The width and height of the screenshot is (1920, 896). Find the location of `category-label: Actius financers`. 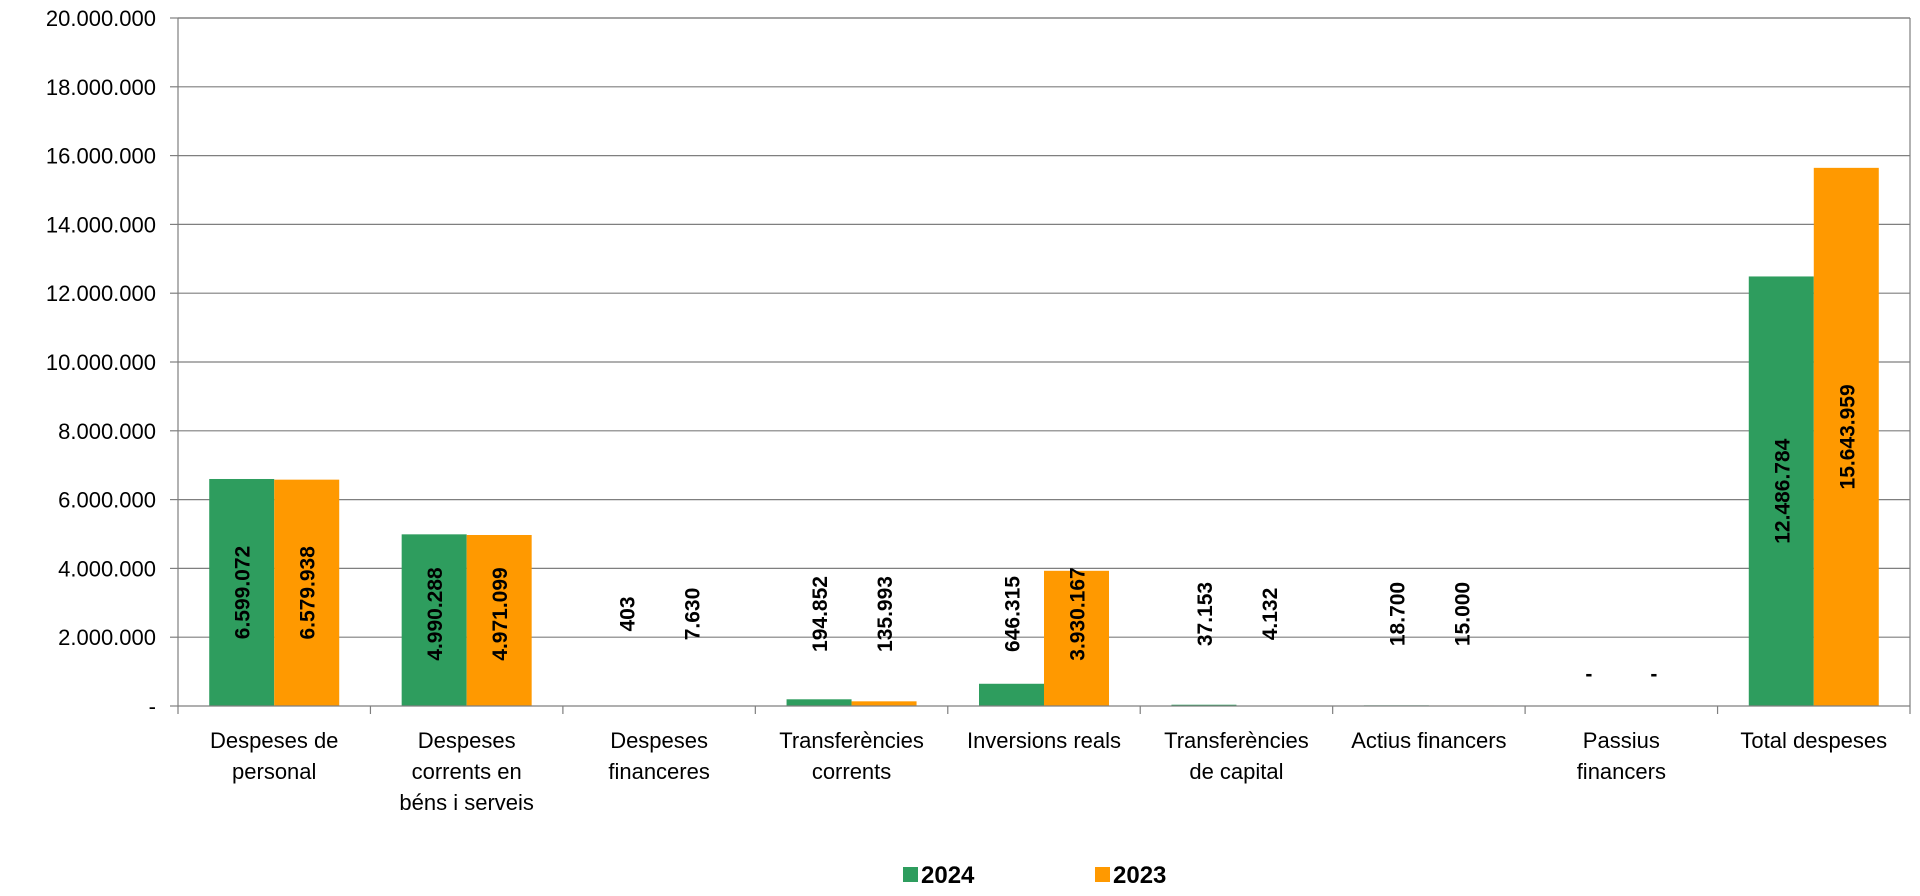

category-label: Actius financers is located at coordinates (1428, 740).